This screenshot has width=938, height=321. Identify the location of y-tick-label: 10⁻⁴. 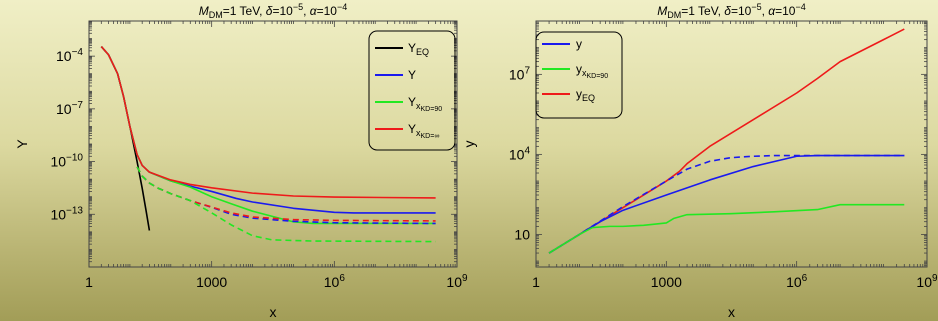
(69, 55).